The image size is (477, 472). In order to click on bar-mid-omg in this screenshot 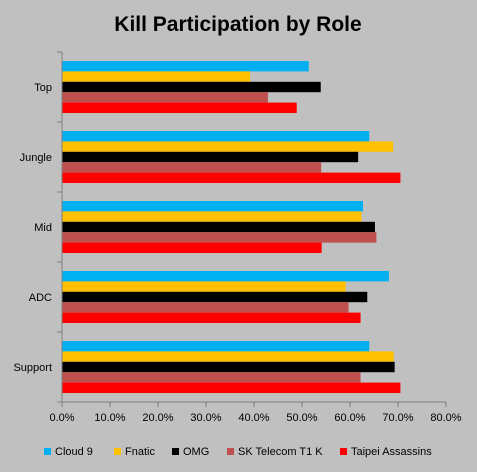, I will do `click(218, 227)`.